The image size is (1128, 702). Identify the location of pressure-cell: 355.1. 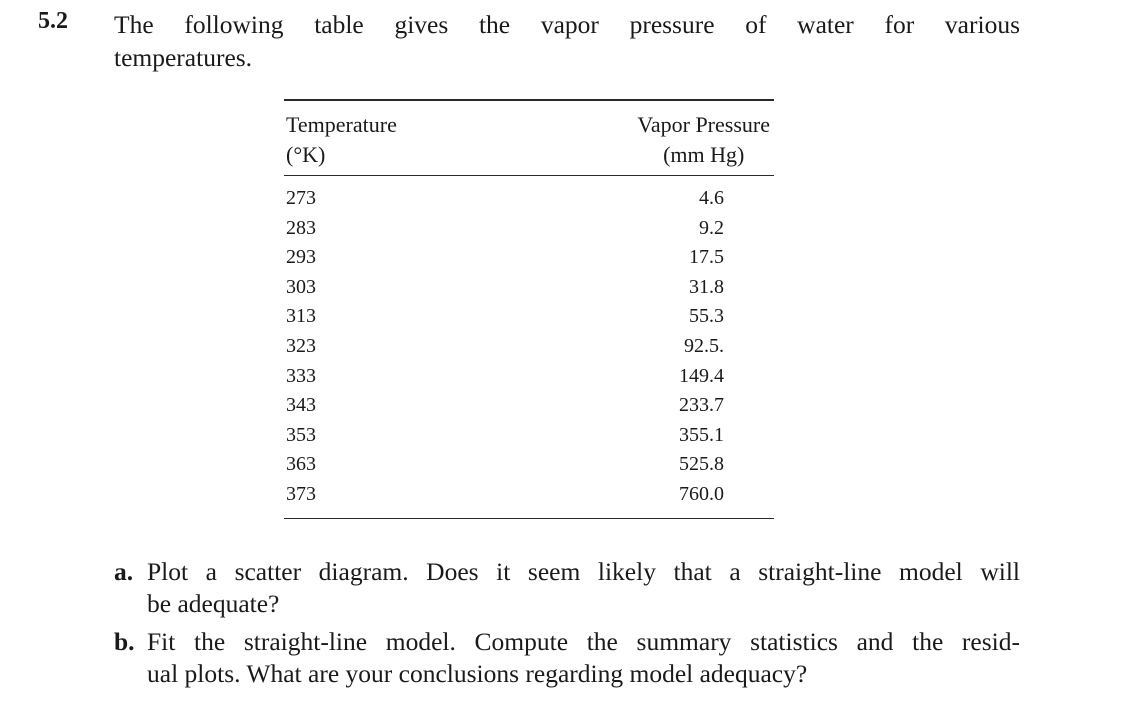
(701, 434).